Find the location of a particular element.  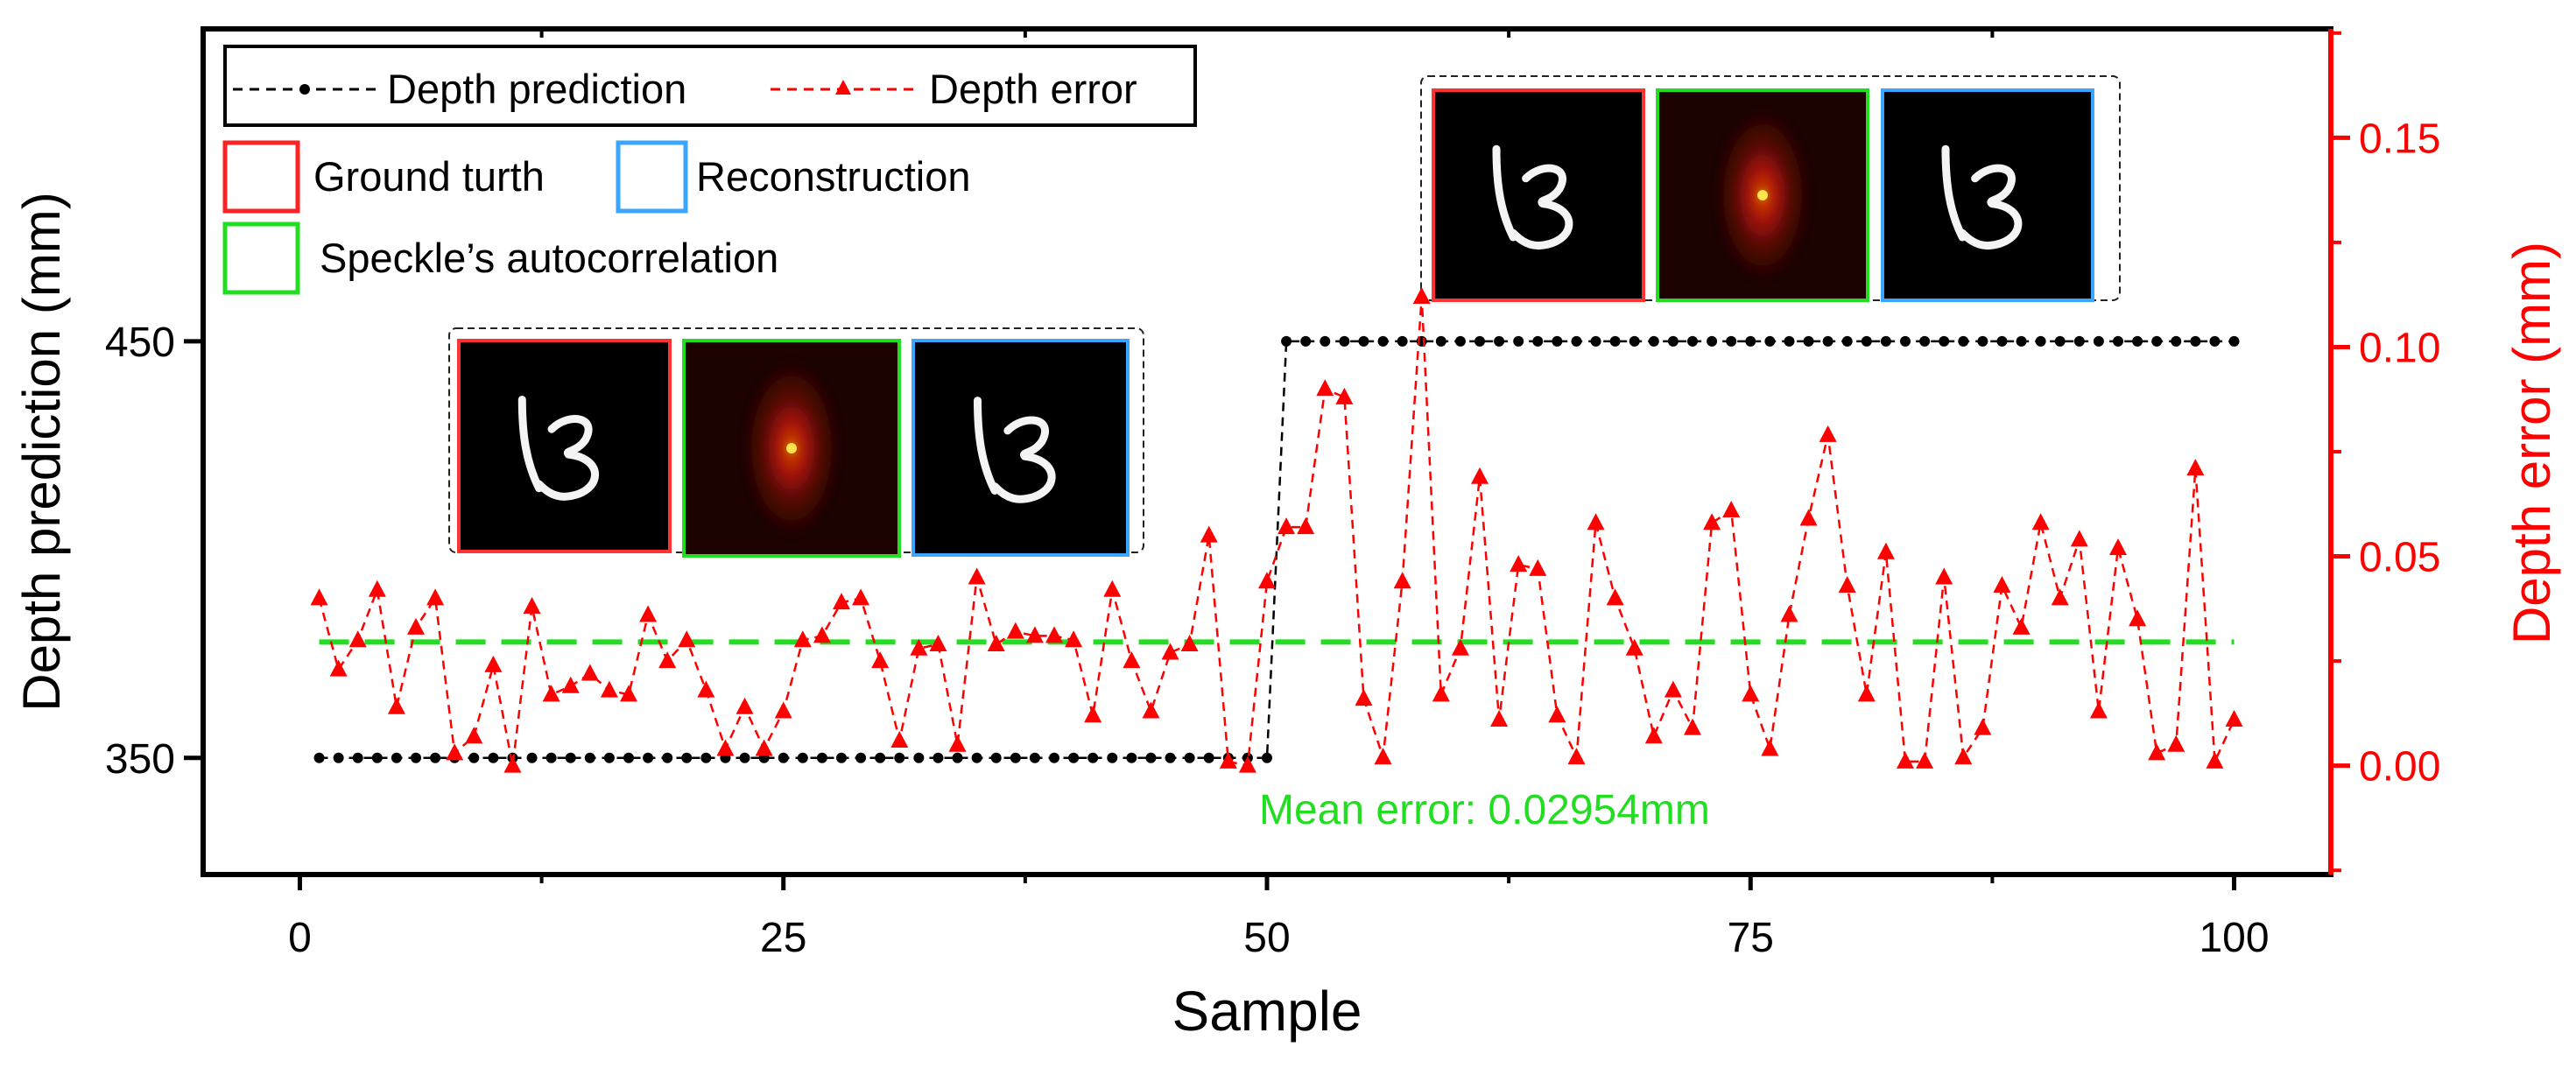

y-right-tick-label: 0.10 is located at coordinates (2399, 348).